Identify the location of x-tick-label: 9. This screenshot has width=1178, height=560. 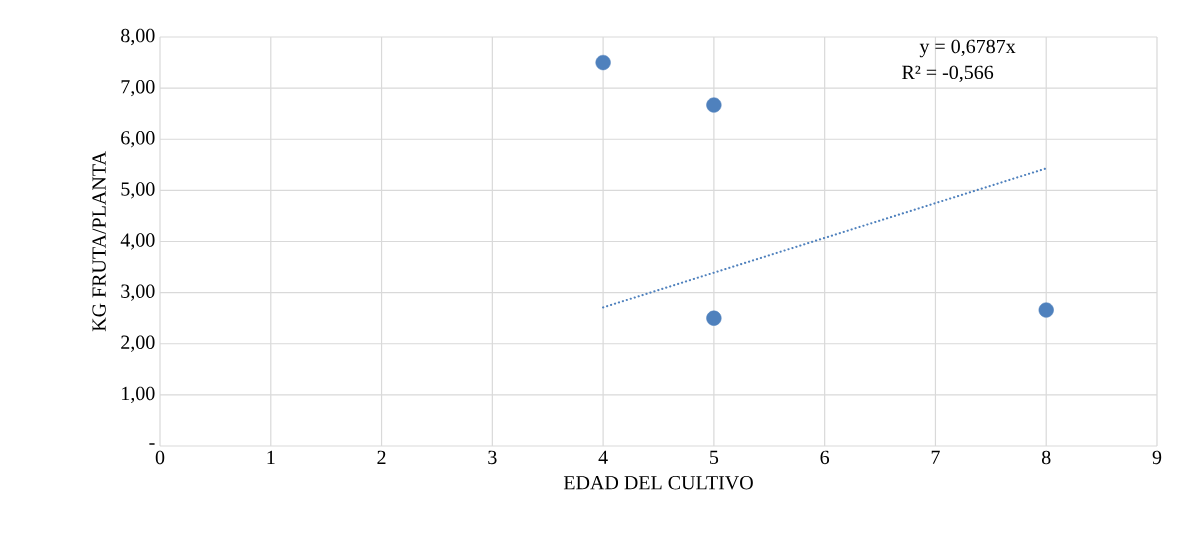
(1157, 457).